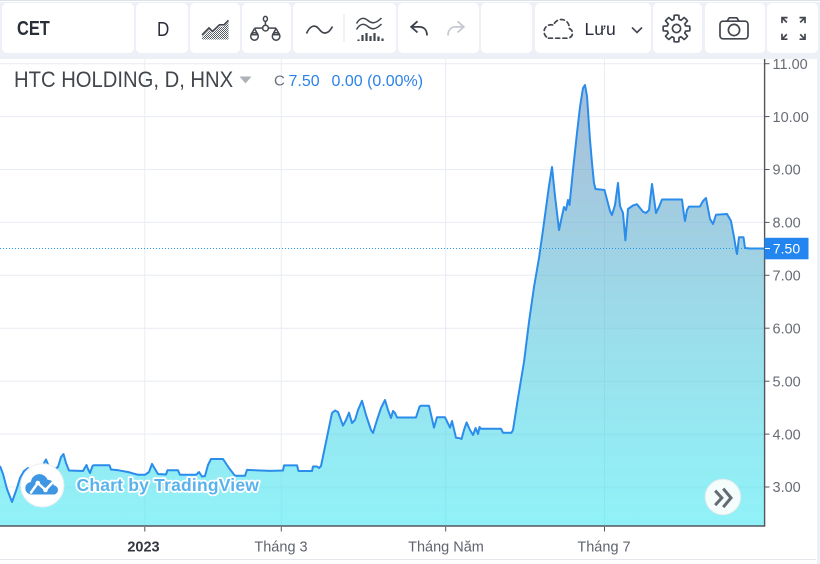 This screenshot has width=820, height=564. What do you see at coordinates (378, 81) in the screenshot?
I see `svg-text: 0.00 (0.00%)` at bounding box center [378, 81].